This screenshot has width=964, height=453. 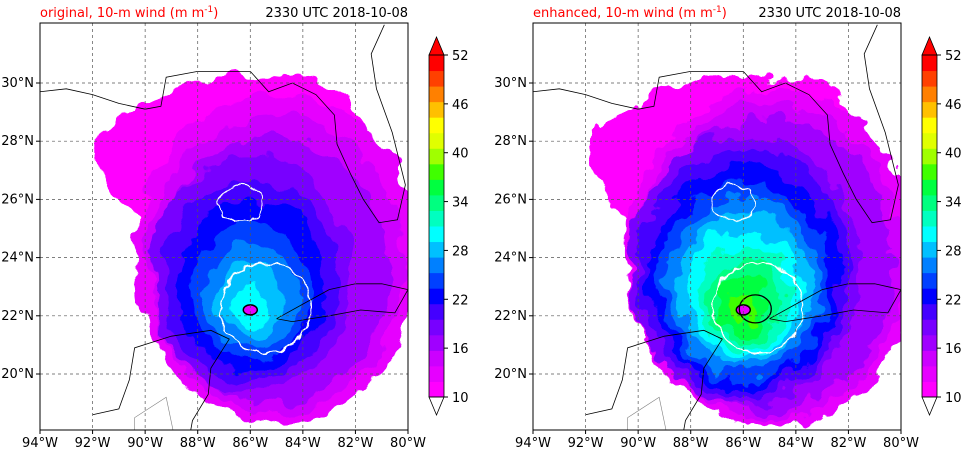 I want to click on x-tick-label: 94°W, so click(x=533, y=443).